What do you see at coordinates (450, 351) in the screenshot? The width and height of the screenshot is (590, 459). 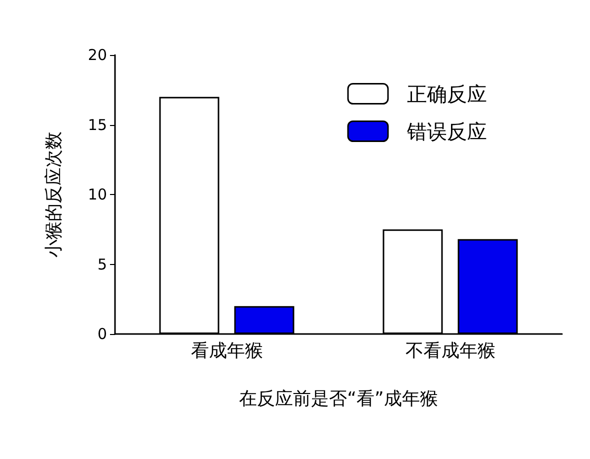 I see `x-tick-label: 不看成年猴` at bounding box center [450, 351].